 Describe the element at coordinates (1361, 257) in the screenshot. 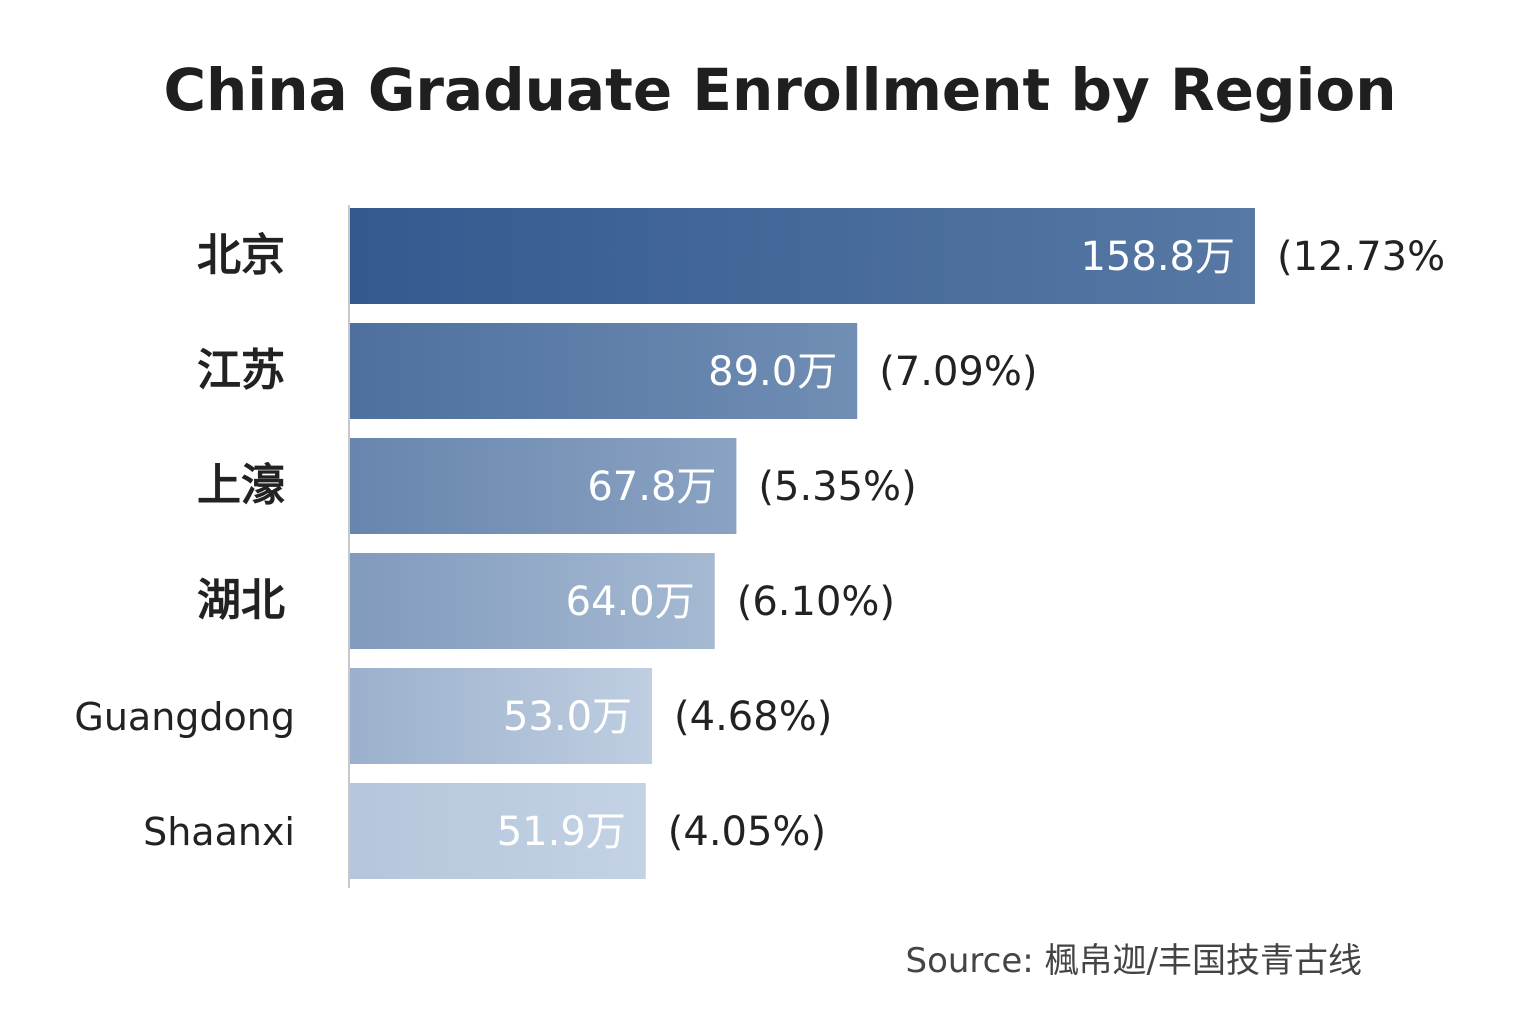

I see `percent-label-0: (12.73%` at that location.